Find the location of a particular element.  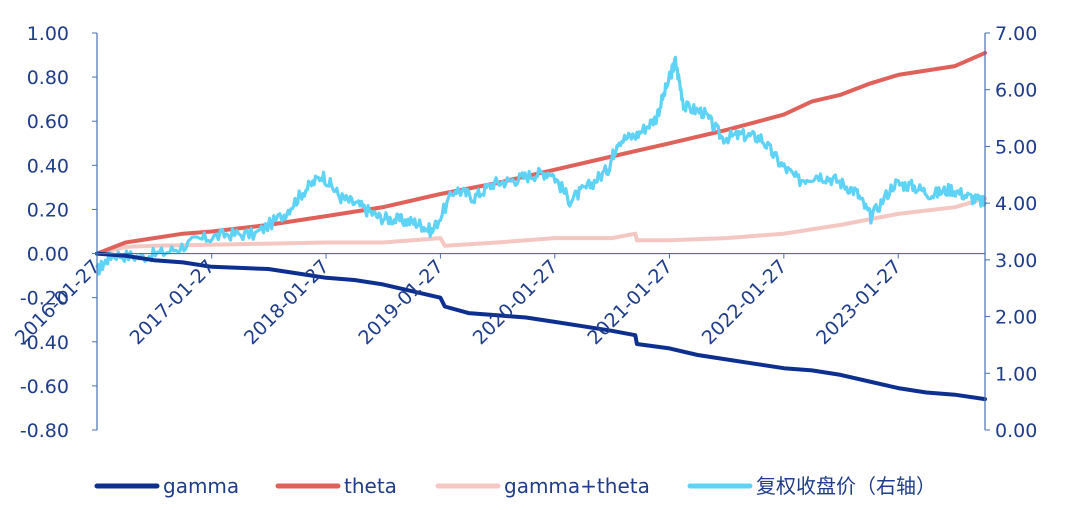

legend-label: 复权收盘价（右轴） is located at coordinates (846, 486).